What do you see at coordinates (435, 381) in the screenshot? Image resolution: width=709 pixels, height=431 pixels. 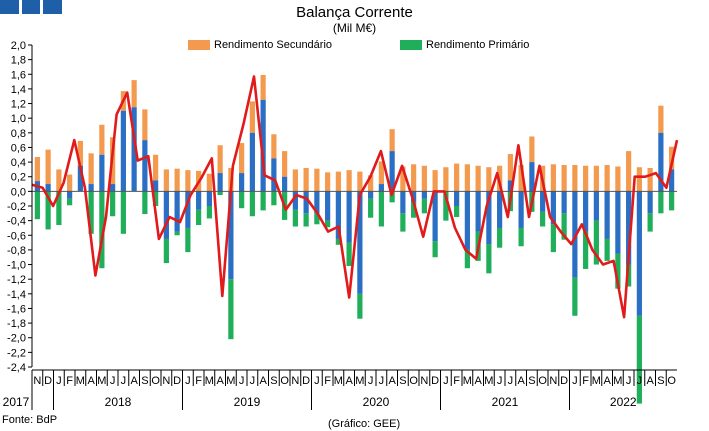 I see `x-month-label: D` at bounding box center [435, 381].